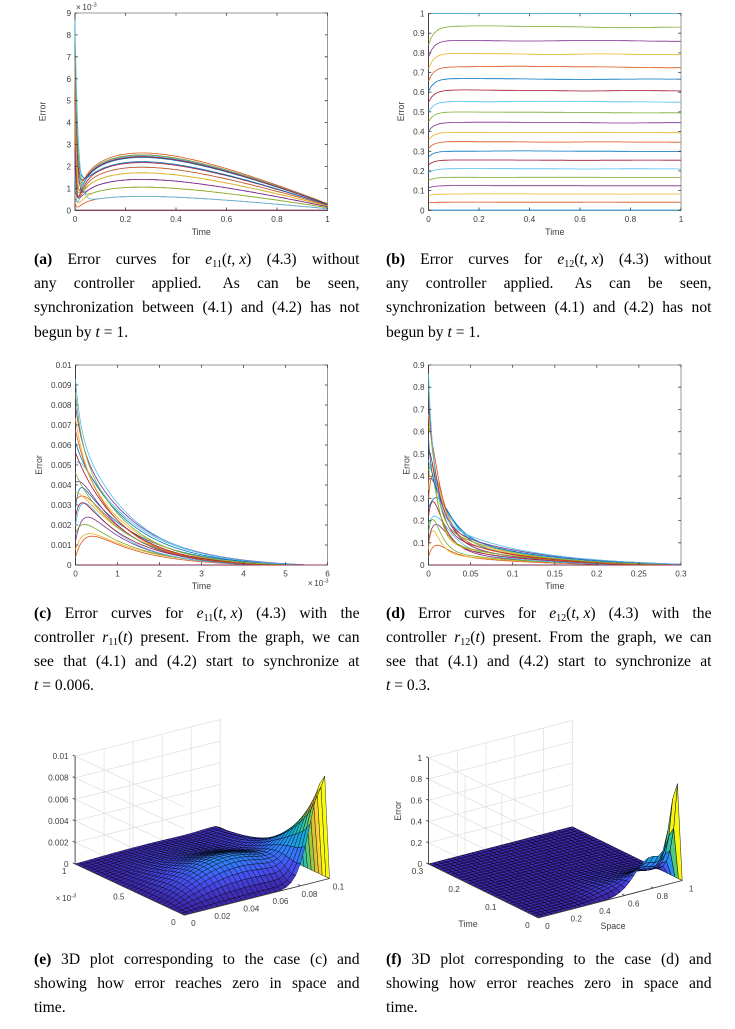  What do you see at coordinates (68, 13) in the screenshot?
I see `svg-text: 9` at bounding box center [68, 13].